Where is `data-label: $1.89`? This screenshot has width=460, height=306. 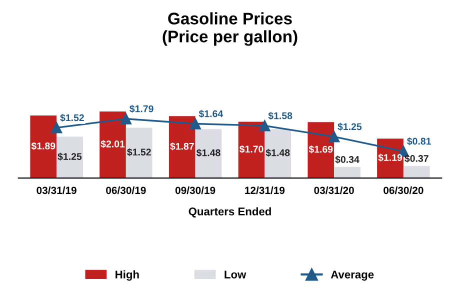 data-label: $1.89 is located at coordinates (43, 146).